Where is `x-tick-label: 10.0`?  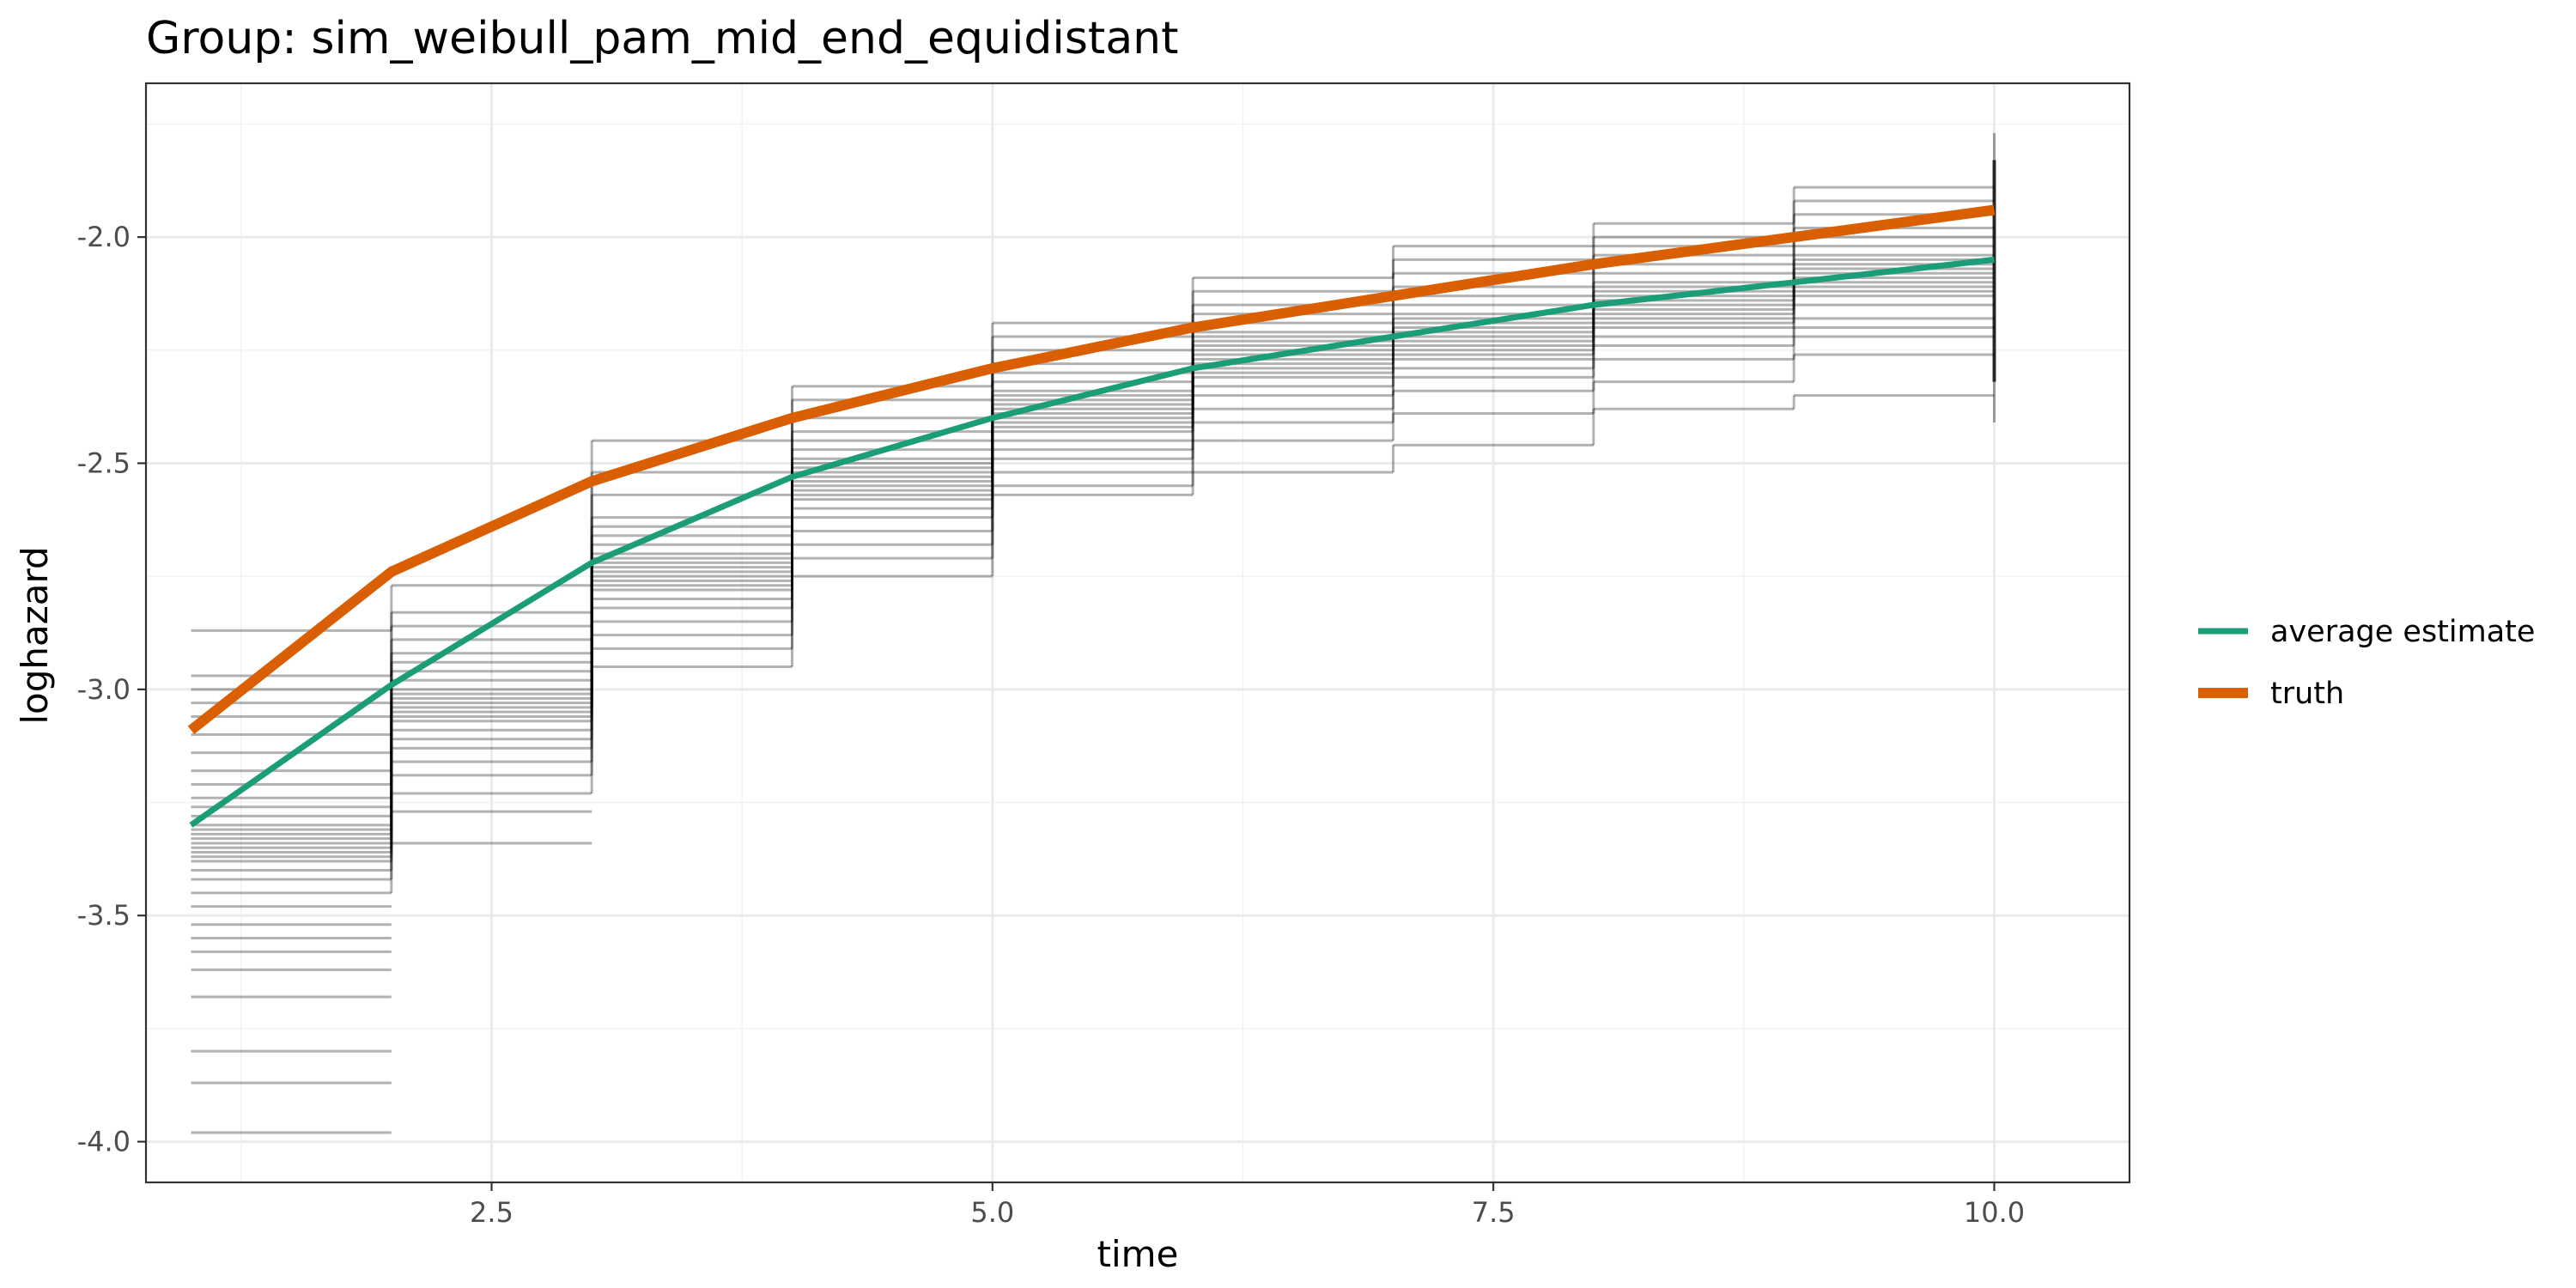 x-tick-label: 10.0 is located at coordinates (1995, 1213).